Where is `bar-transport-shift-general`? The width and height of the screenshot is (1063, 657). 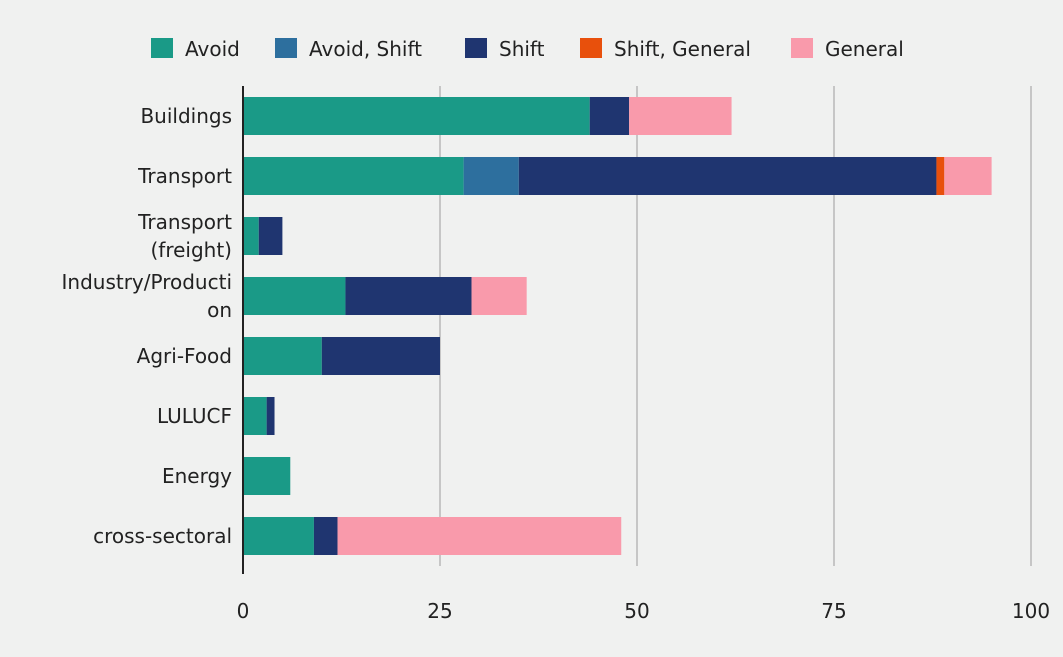 bar-transport-shift-general is located at coordinates (940, 176).